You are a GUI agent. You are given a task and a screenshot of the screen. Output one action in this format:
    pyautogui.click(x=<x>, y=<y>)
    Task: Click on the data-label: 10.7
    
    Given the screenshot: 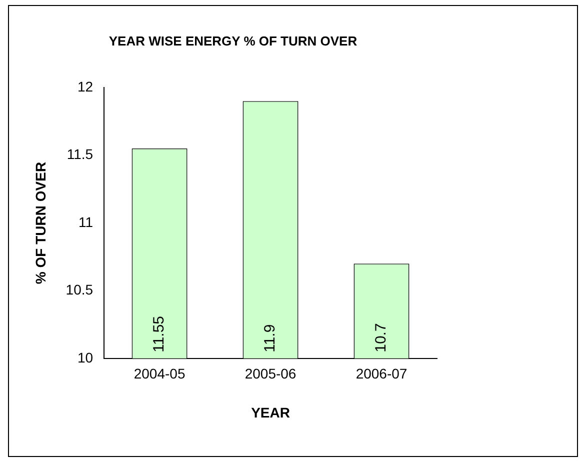 What is the action you would take?
    pyautogui.click(x=381, y=337)
    